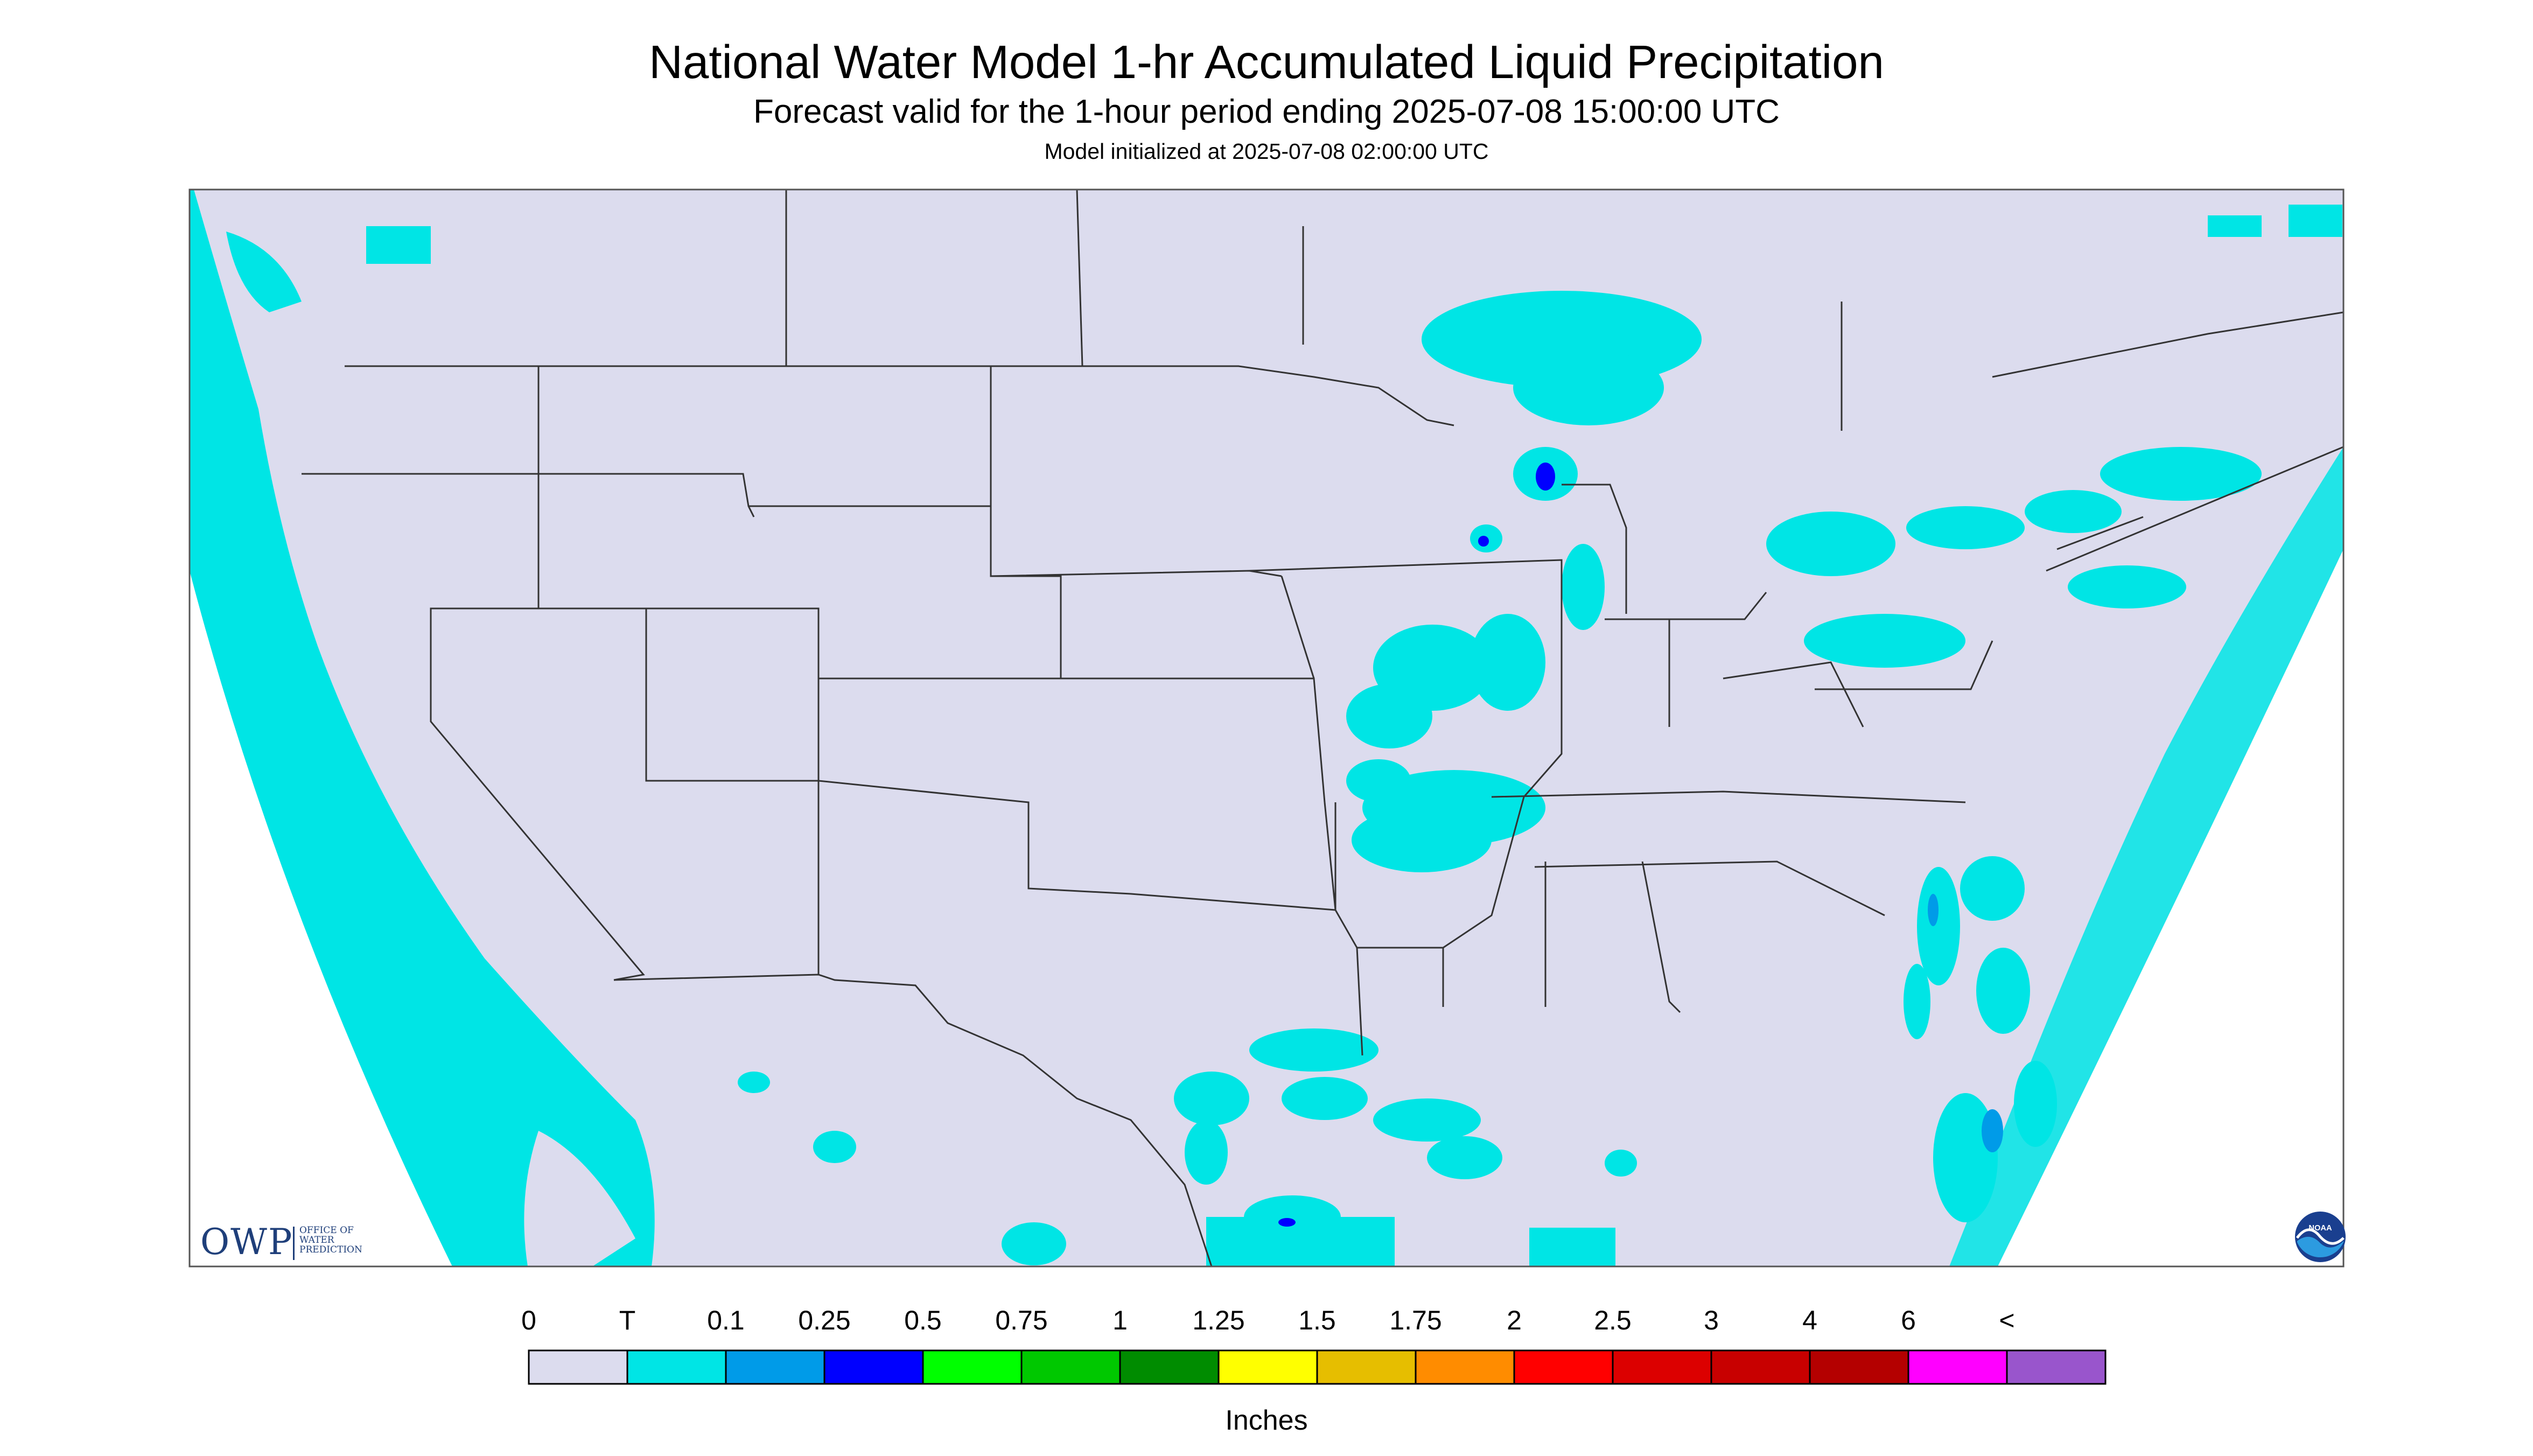 The height and width of the screenshot is (1456, 2533). What do you see at coordinates (1415, 1320) in the screenshot?
I see `legend-tick-label: 1.75` at bounding box center [1415, 1320].